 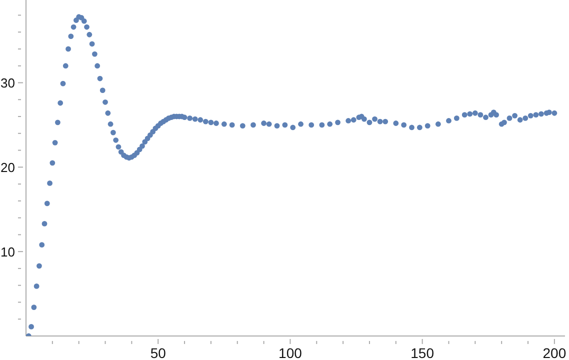 What do you see at coordinates (158, 352) in the screenshot?
I see `x-tick-label: 50` at bounding box center [158, 352].